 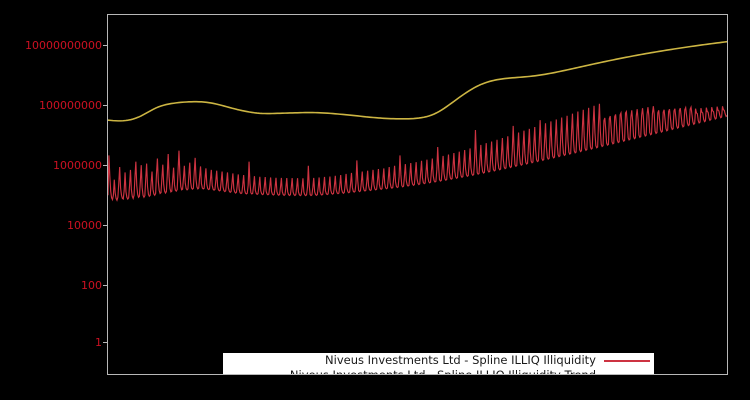 I want to click on y-tick-label-4: 100, so click(x=91, y=285).